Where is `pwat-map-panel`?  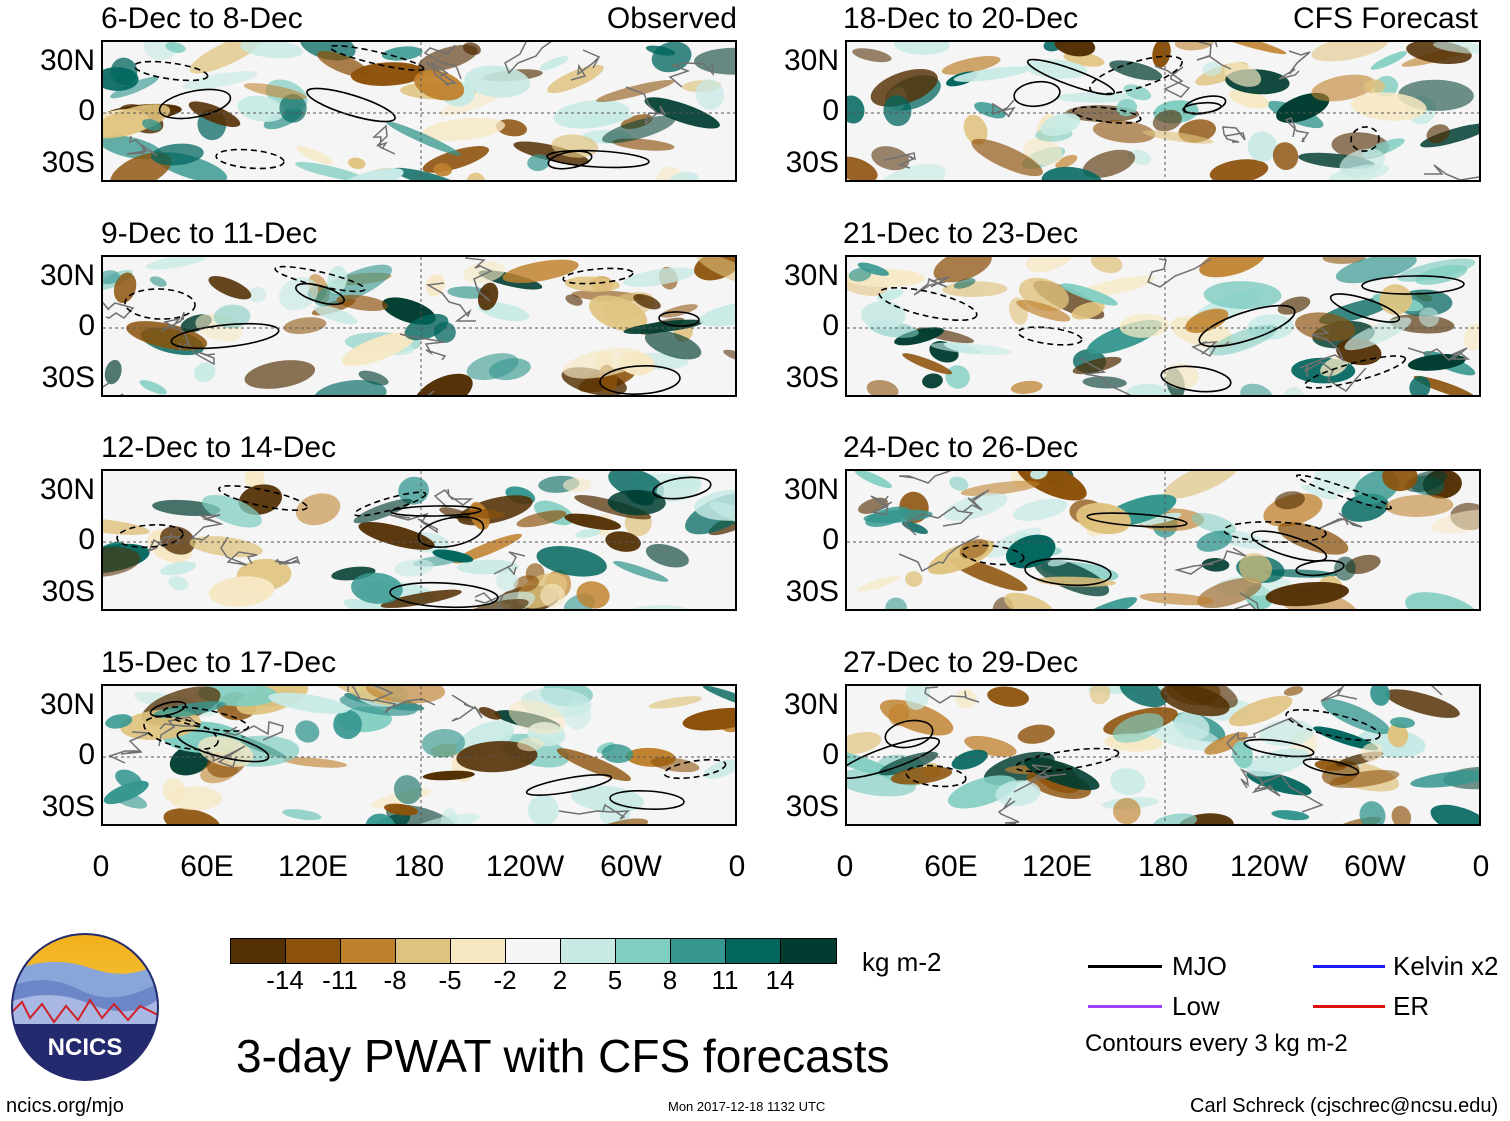 pwat-map-panel is located at coordinates (1163, 755).